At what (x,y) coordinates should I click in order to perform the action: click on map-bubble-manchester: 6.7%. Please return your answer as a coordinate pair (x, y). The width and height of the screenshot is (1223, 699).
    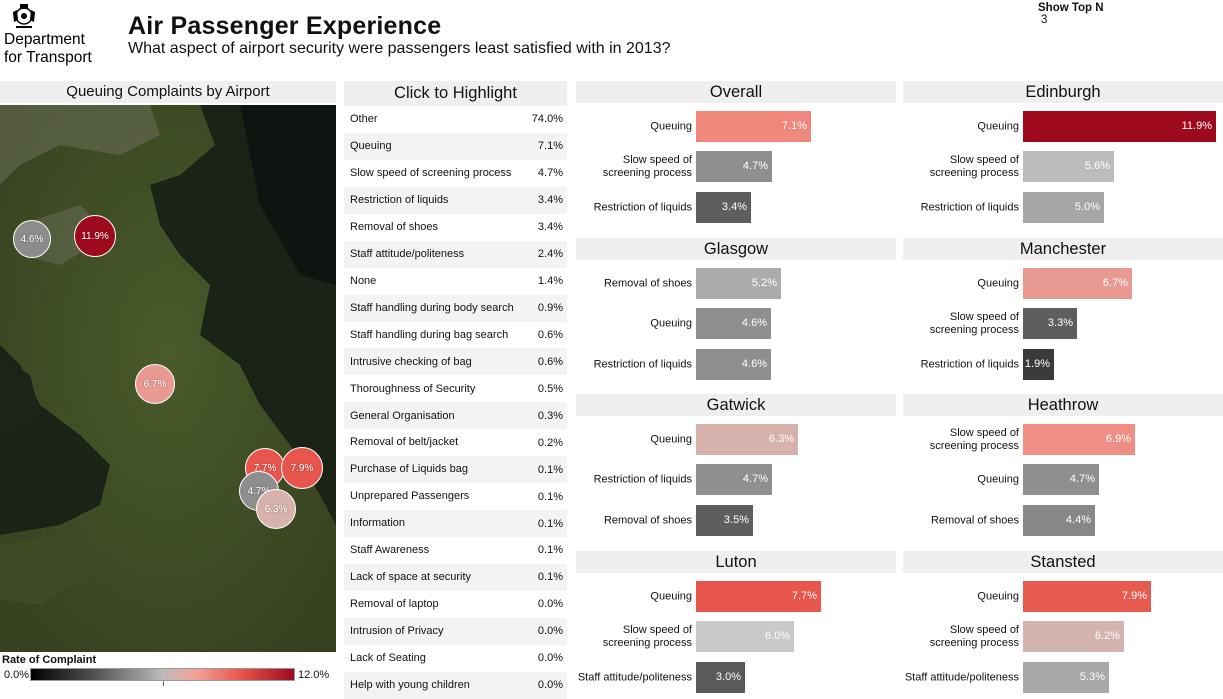
    Looking at the image, I should click on (155, 384).